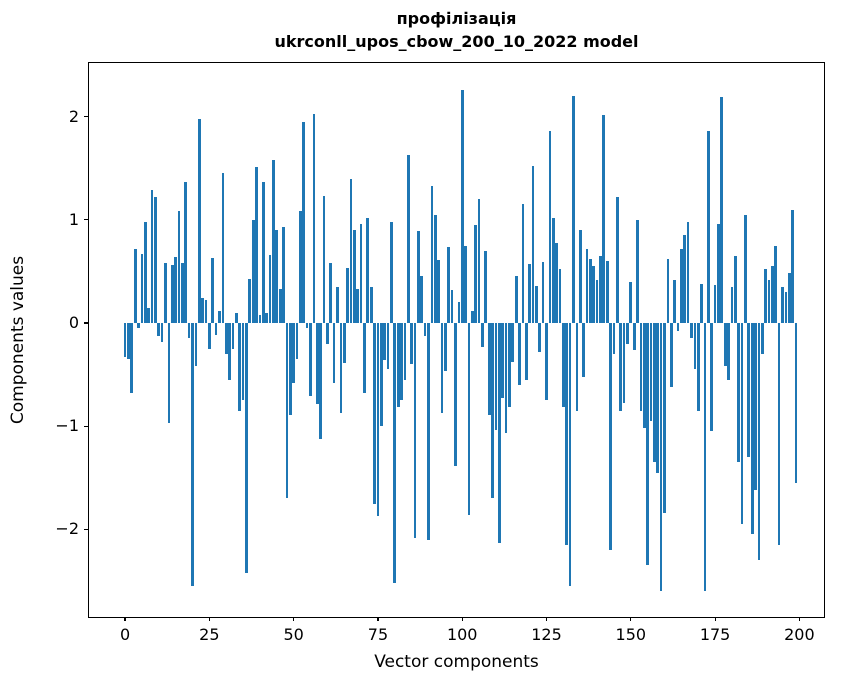  I want to click on x-axis-label: Vector components, so click(456, 662).